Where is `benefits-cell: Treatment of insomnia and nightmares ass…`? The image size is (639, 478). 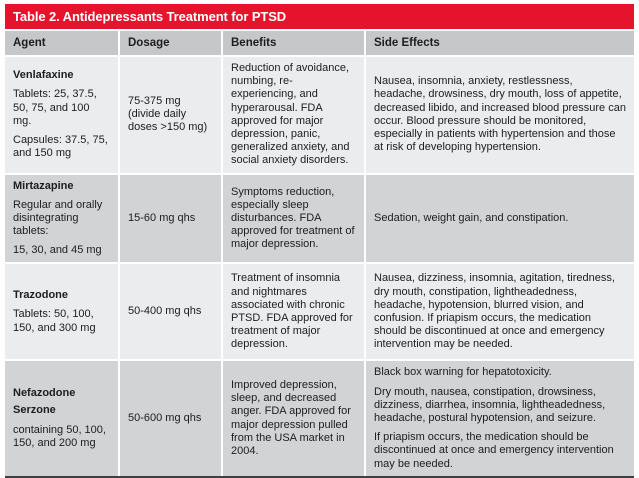 benefits-cell: Treatment of insomnia and nightmares ass… is located at coordinates (293, 312).